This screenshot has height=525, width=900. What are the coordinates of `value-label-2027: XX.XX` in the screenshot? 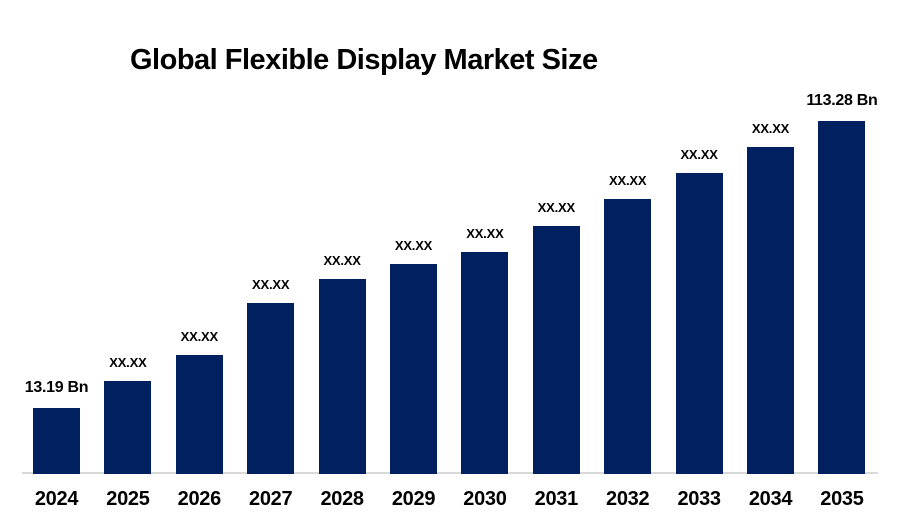 It's located at (271, 284).